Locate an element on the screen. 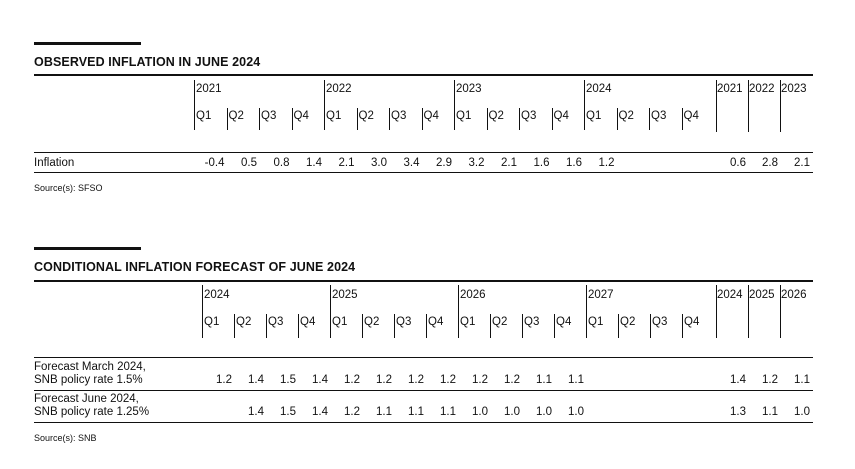 The image size is (855, 469). annual-year-header: 2025 is located at coordinates (762, 295).